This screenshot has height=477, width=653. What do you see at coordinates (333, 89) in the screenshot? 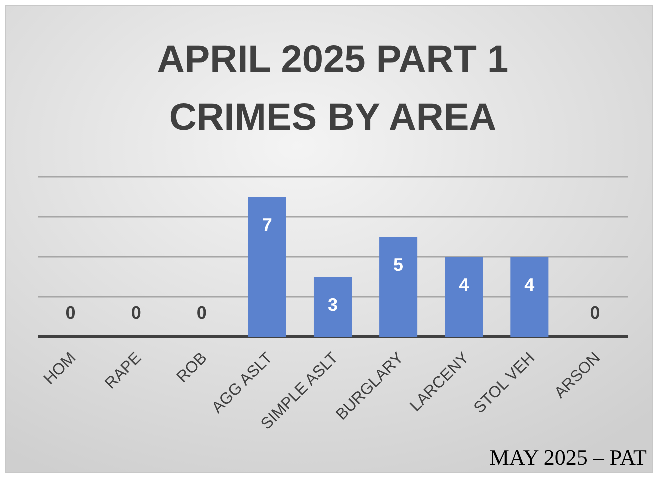
I see `chart-title: APRIL 2025 PART 1 CRIMES BY AREA` at bounding box center [333, 89].